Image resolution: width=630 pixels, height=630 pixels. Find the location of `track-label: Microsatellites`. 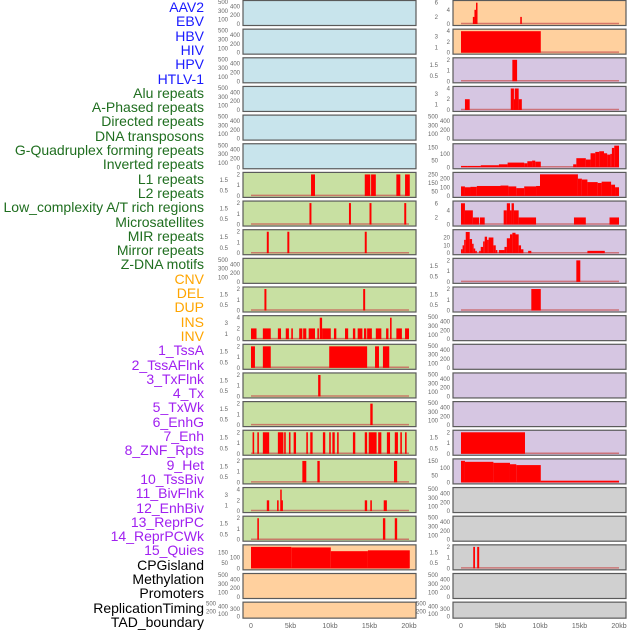

track-label: Microsatellites is located at coordinates (159, 221).